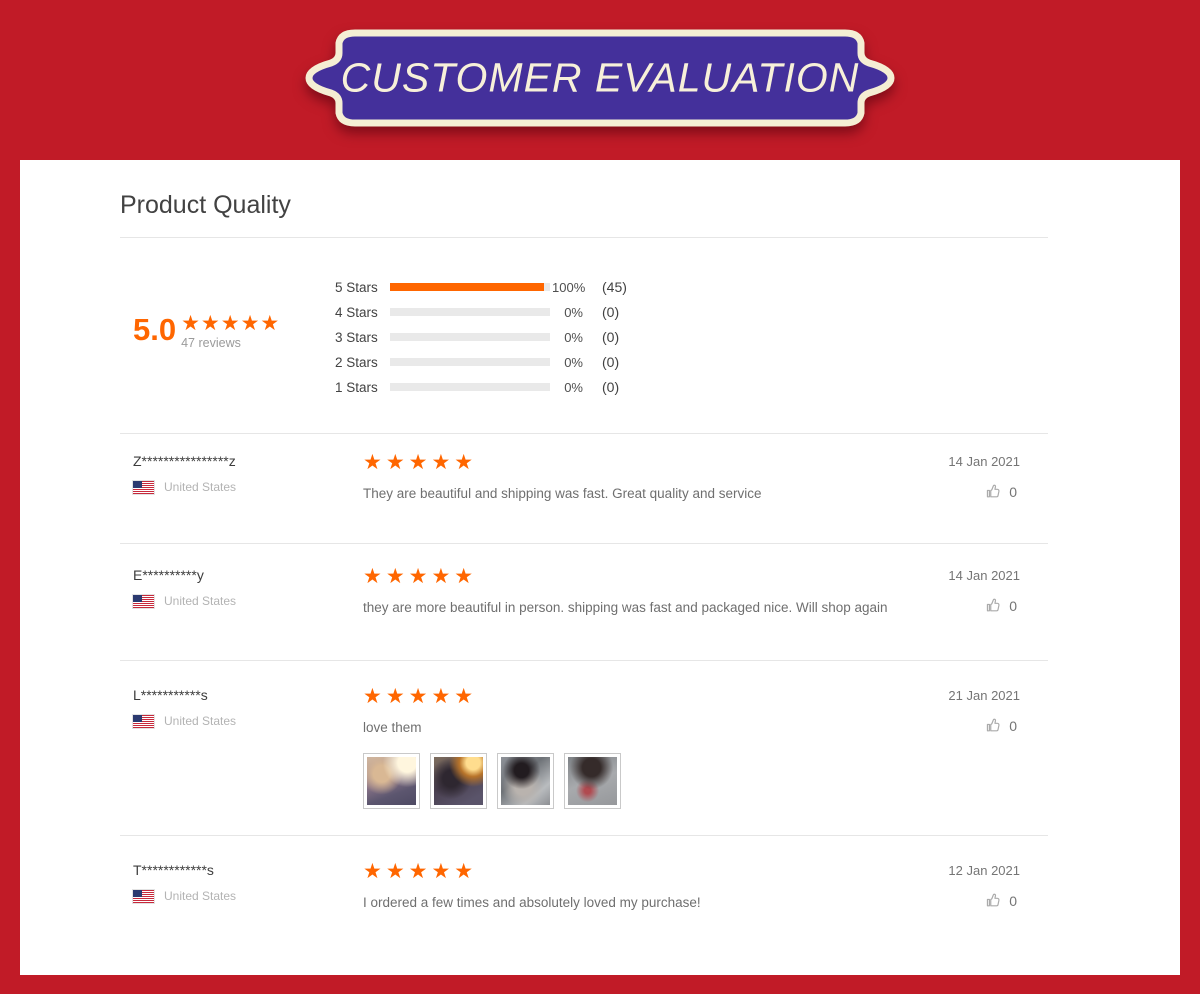 This screenshot has height=994, width=1200. What do you see at coordinates (356, 287) in the screenshot?
I see `bar-label: 5 Stars` at bounding box center [356, 287].